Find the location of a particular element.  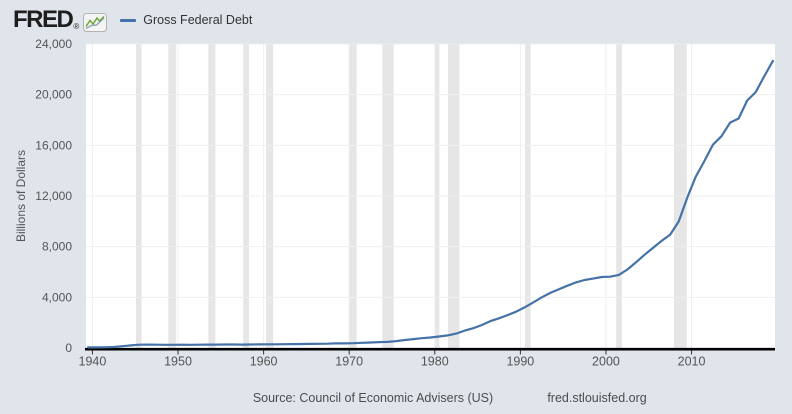

x-tick-label: 1940 is located at coordinates (93, 362).